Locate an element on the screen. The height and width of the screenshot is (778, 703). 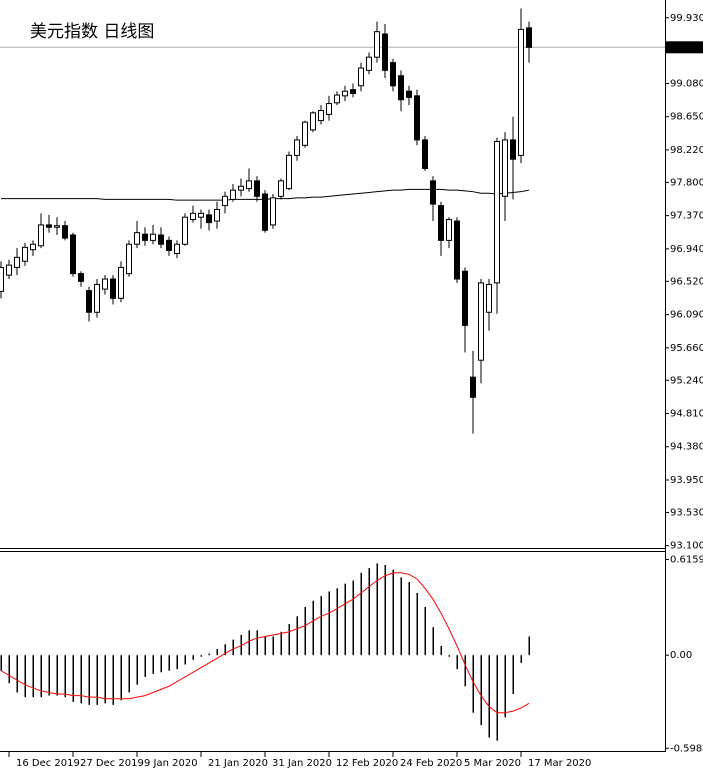
x-tick-label: 17 Mar 2020 is located at coordinates (559, 763).